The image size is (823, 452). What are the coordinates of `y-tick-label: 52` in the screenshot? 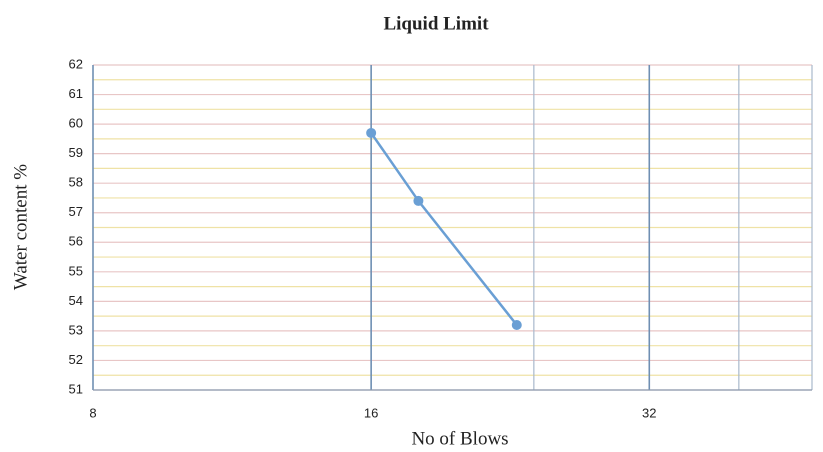 It's located at (76, 359).